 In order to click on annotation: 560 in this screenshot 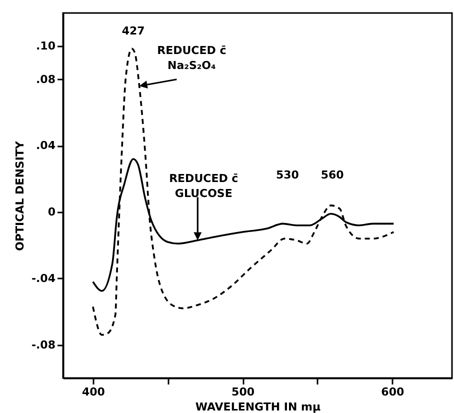, I will do `click(332, 175)`.